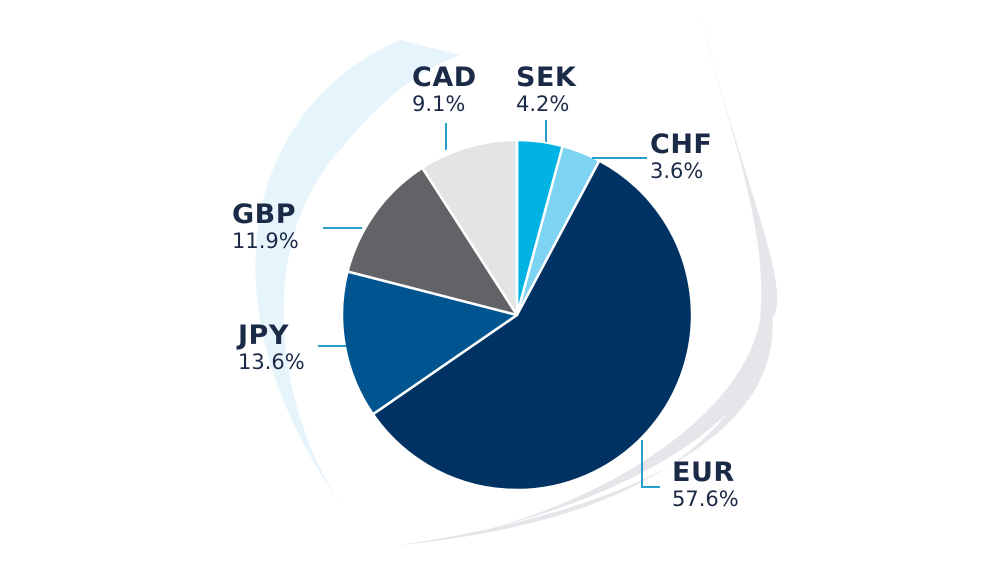  What do you see at coordinates (265, 241) in the screenshot?
I see `label-percent: 11.9%` at bounding box center [265, 241].